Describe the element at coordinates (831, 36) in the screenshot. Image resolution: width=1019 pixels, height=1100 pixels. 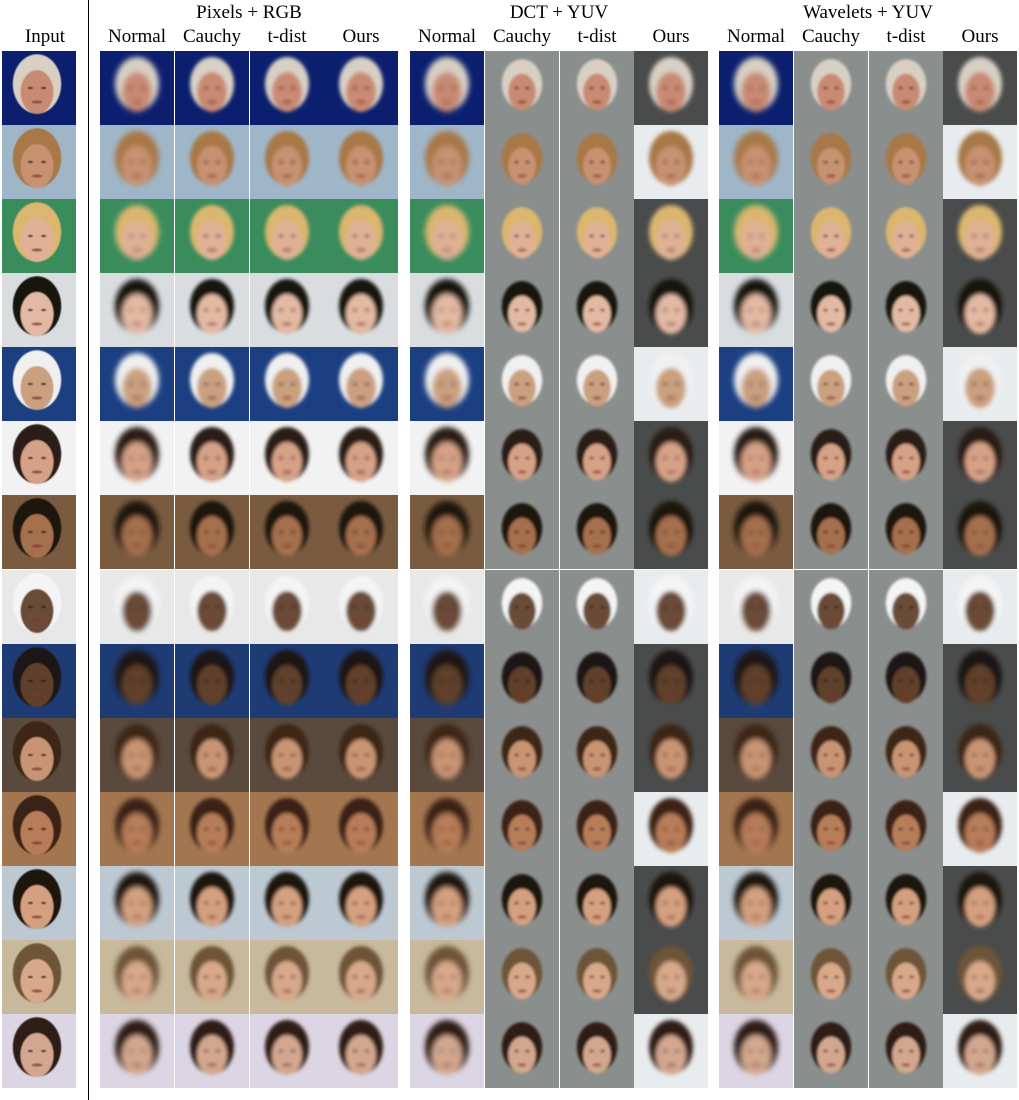
I see `column-label: Cauchy` at that location.